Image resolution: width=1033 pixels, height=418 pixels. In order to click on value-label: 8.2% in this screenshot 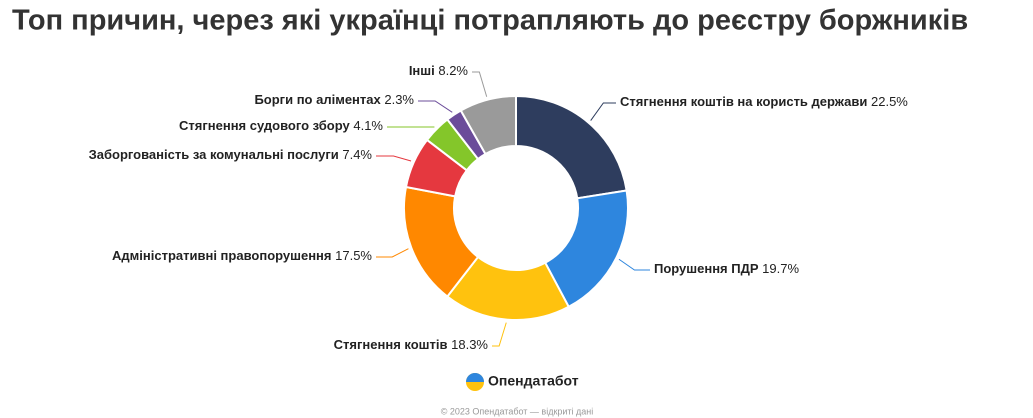, I will do `click(453, 70)`.